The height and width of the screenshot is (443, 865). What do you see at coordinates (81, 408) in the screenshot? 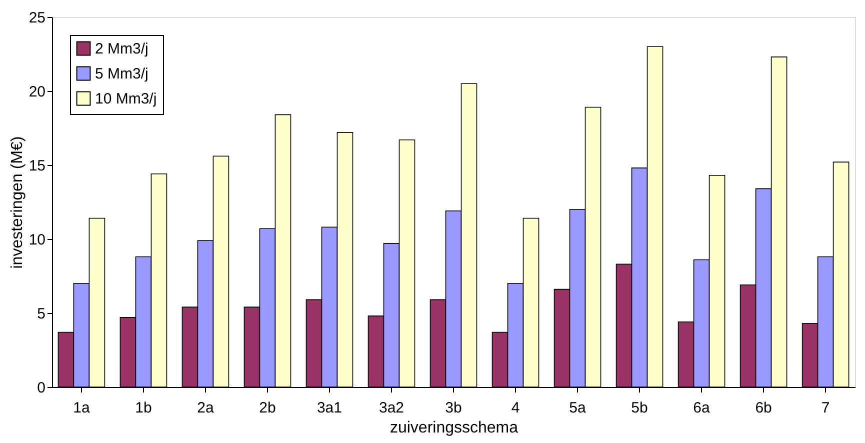
I see `x-tick-label: 1a` at bounding box center [81, 408].